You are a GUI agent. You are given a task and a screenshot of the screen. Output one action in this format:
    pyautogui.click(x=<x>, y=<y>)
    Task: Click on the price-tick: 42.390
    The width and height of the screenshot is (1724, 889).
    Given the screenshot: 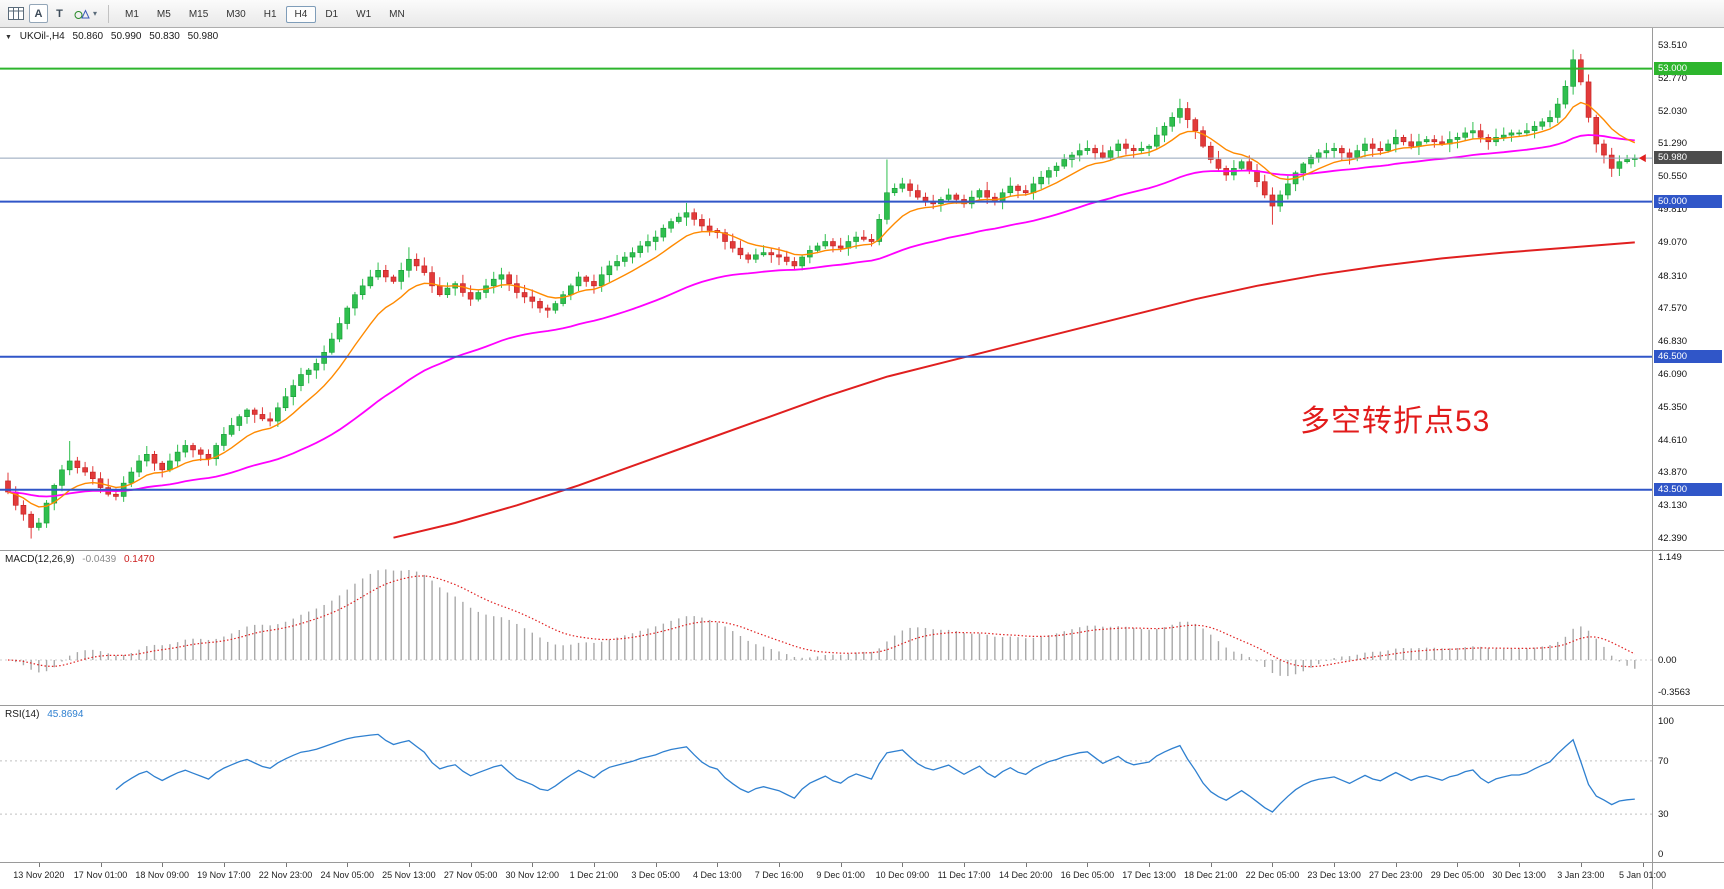 What is the action you would take?
    pyautogui.click(x=1673, y=538)
    